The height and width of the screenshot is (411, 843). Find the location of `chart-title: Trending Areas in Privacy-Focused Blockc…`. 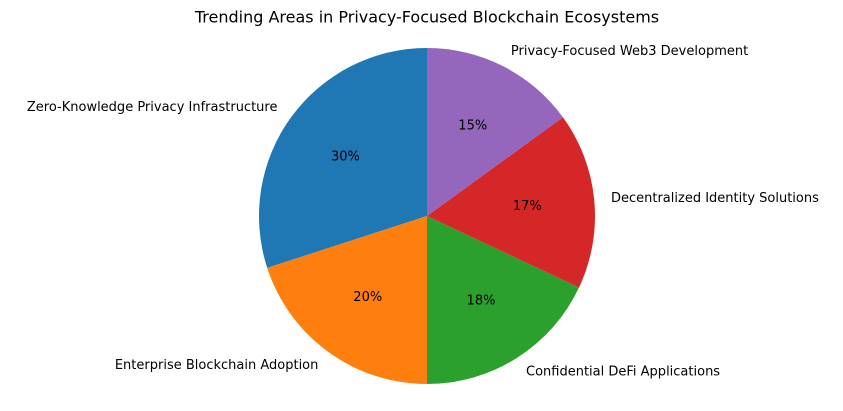

chart-title: Trending Areas in Privacy-Focused Blockc… is located at coordinates (426, 17).